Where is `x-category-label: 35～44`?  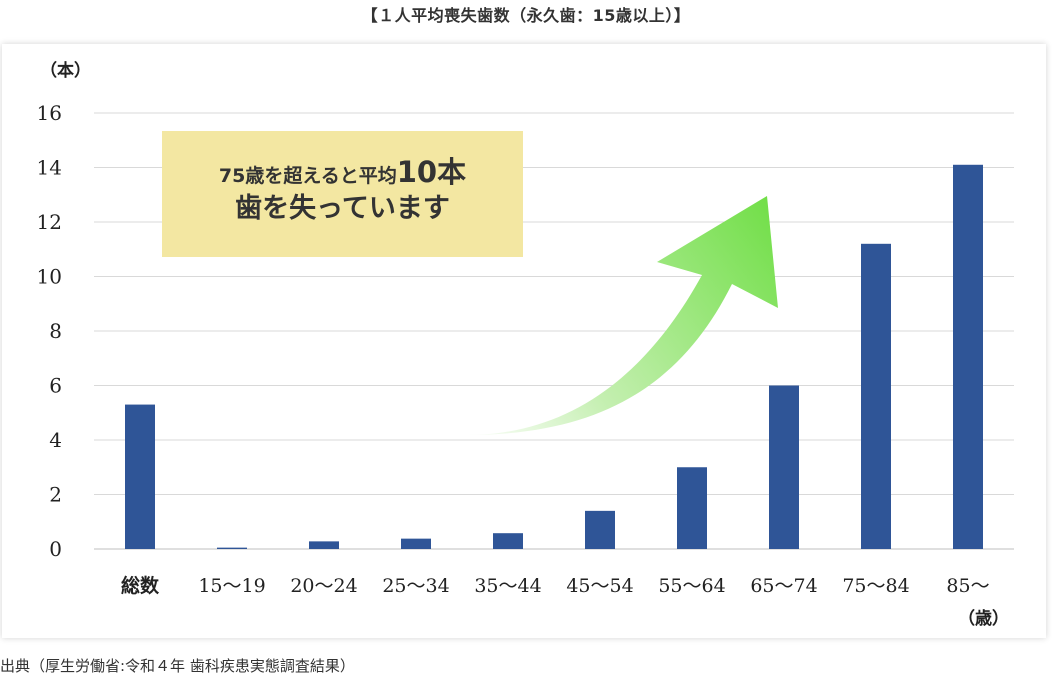
x-category-label: 35～44 is located at coordinates (507, 586).